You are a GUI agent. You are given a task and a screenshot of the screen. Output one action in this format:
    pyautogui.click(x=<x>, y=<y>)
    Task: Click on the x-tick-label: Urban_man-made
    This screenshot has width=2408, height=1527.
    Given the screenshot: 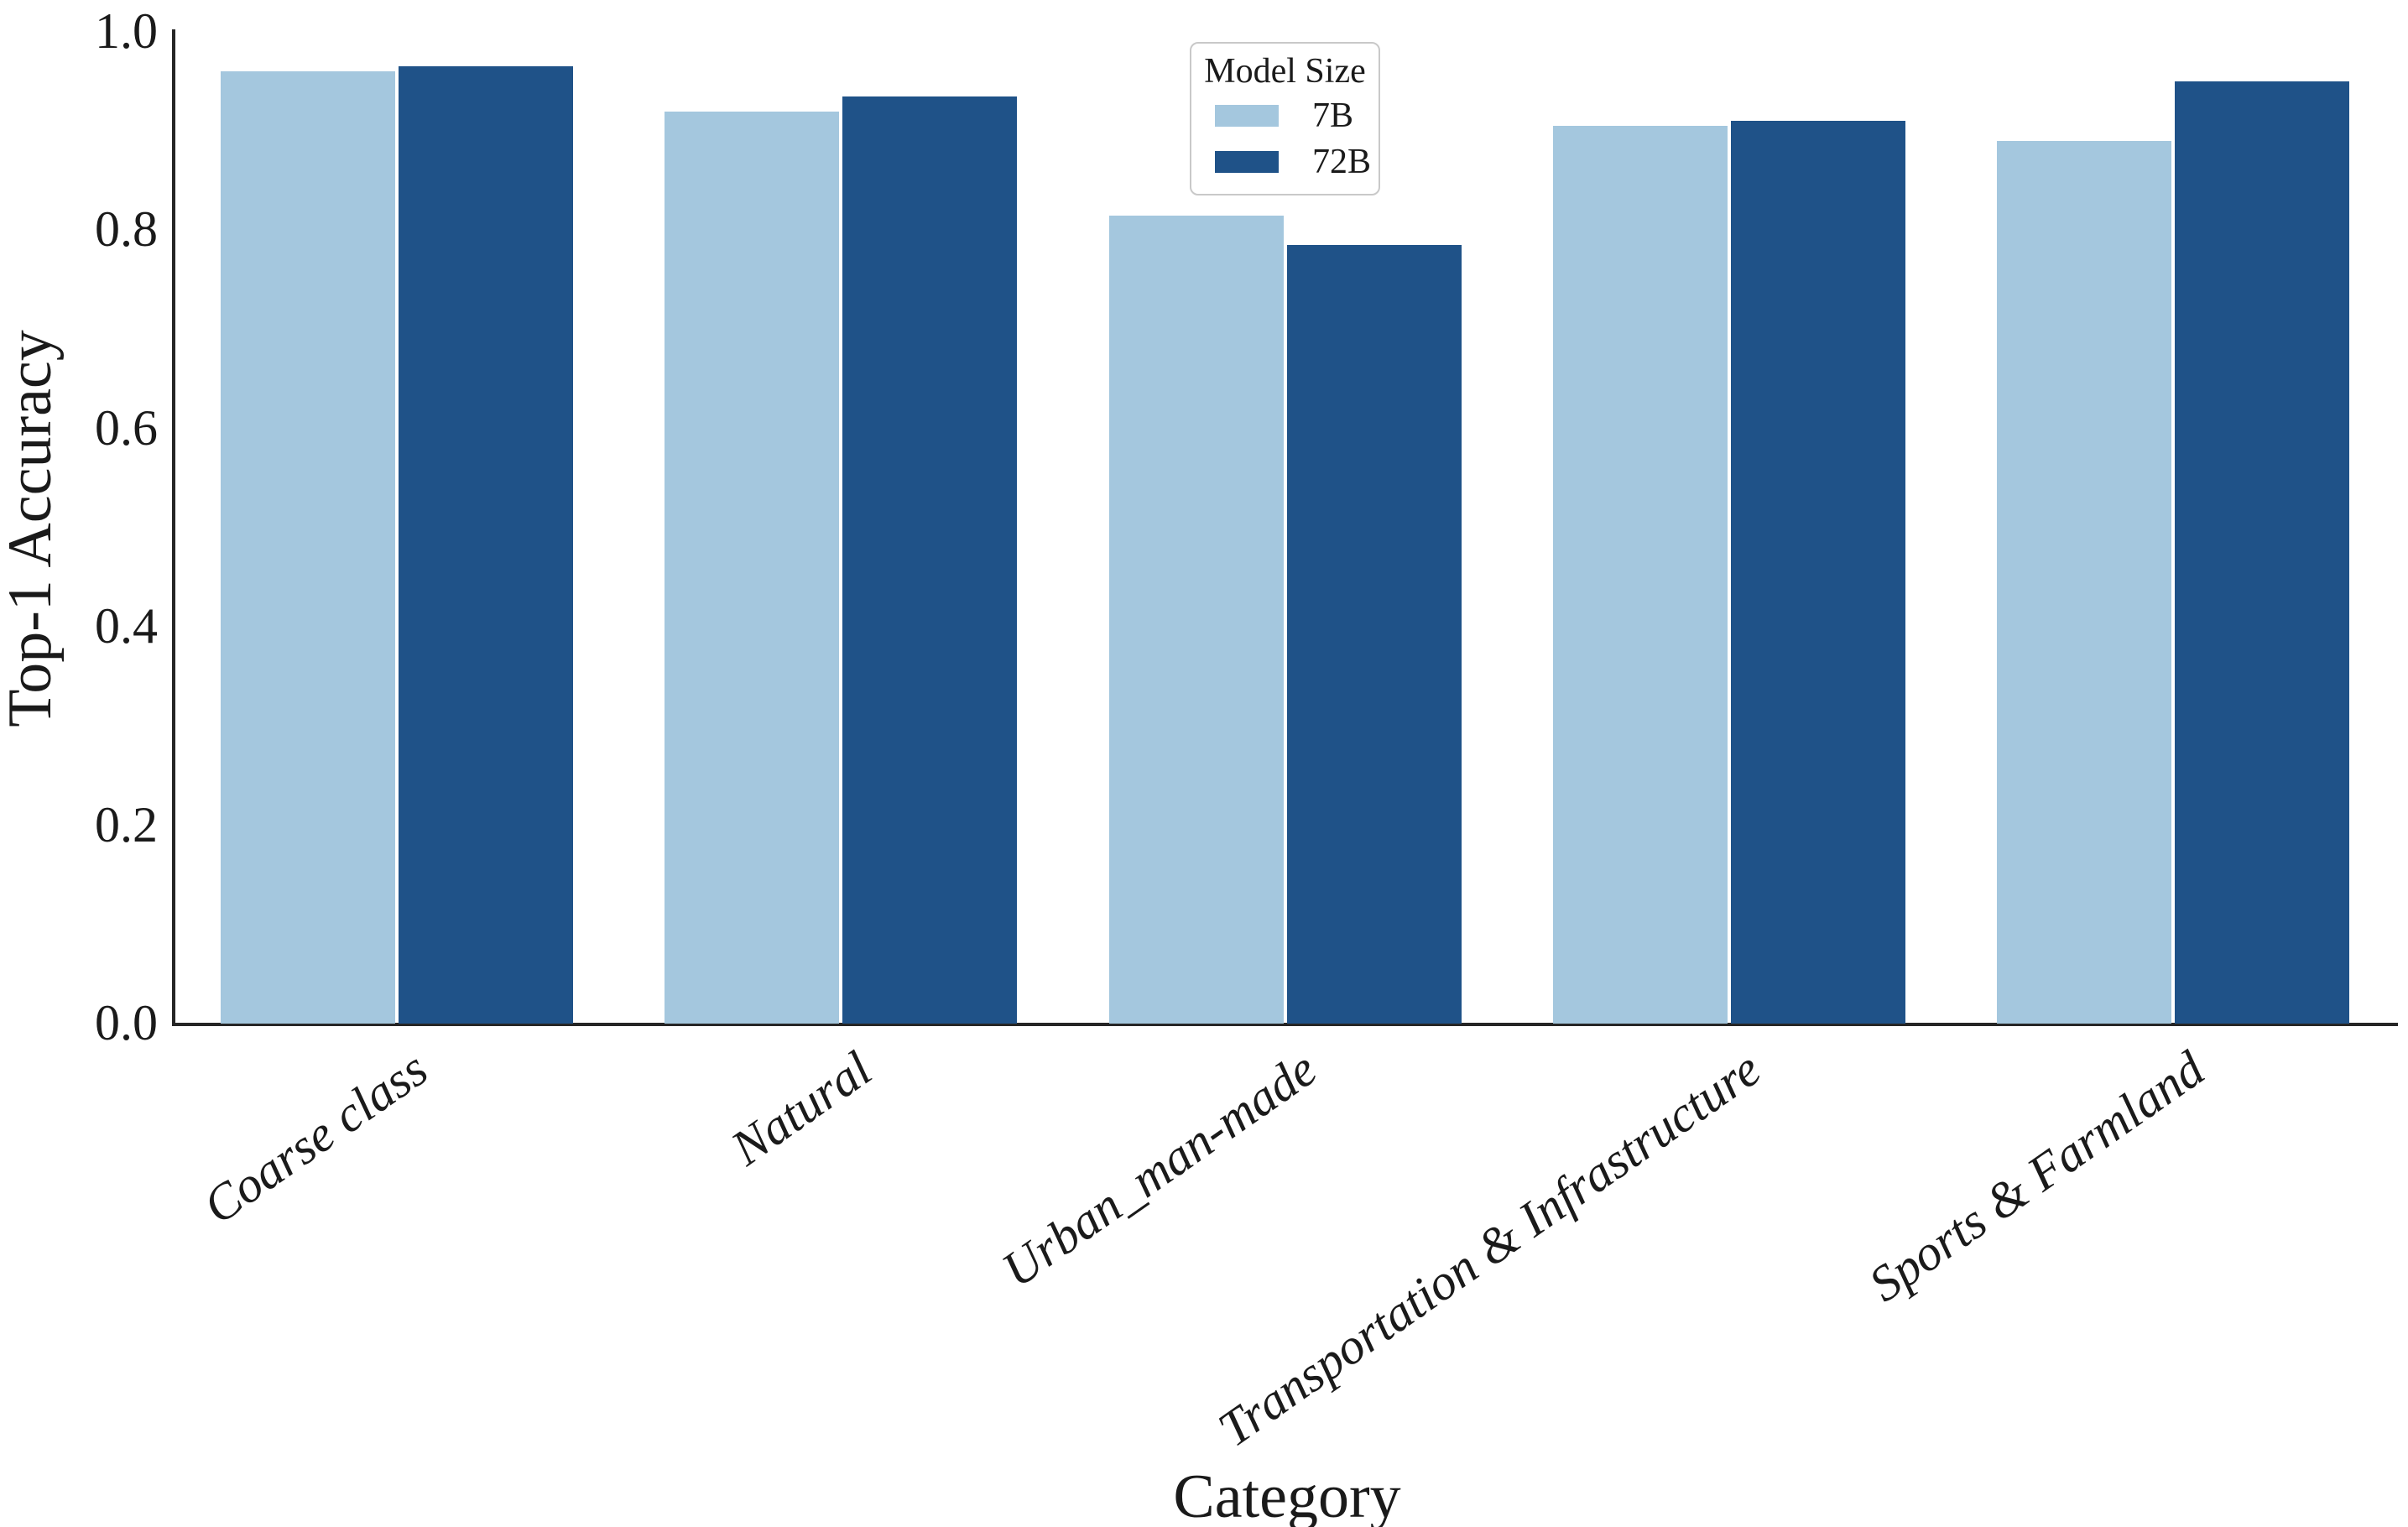 What is the action you would take?
    pyautogui.click(x=1158, y=1169)
    